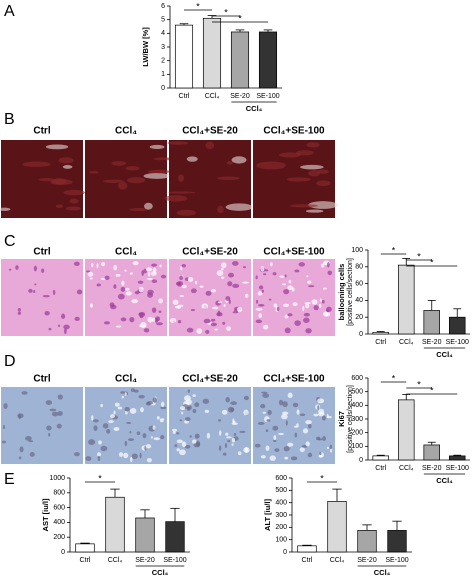  What do you see at coordinates (294, 425) in the screenshot?
I see `photo` at bounding box center [294, 425].